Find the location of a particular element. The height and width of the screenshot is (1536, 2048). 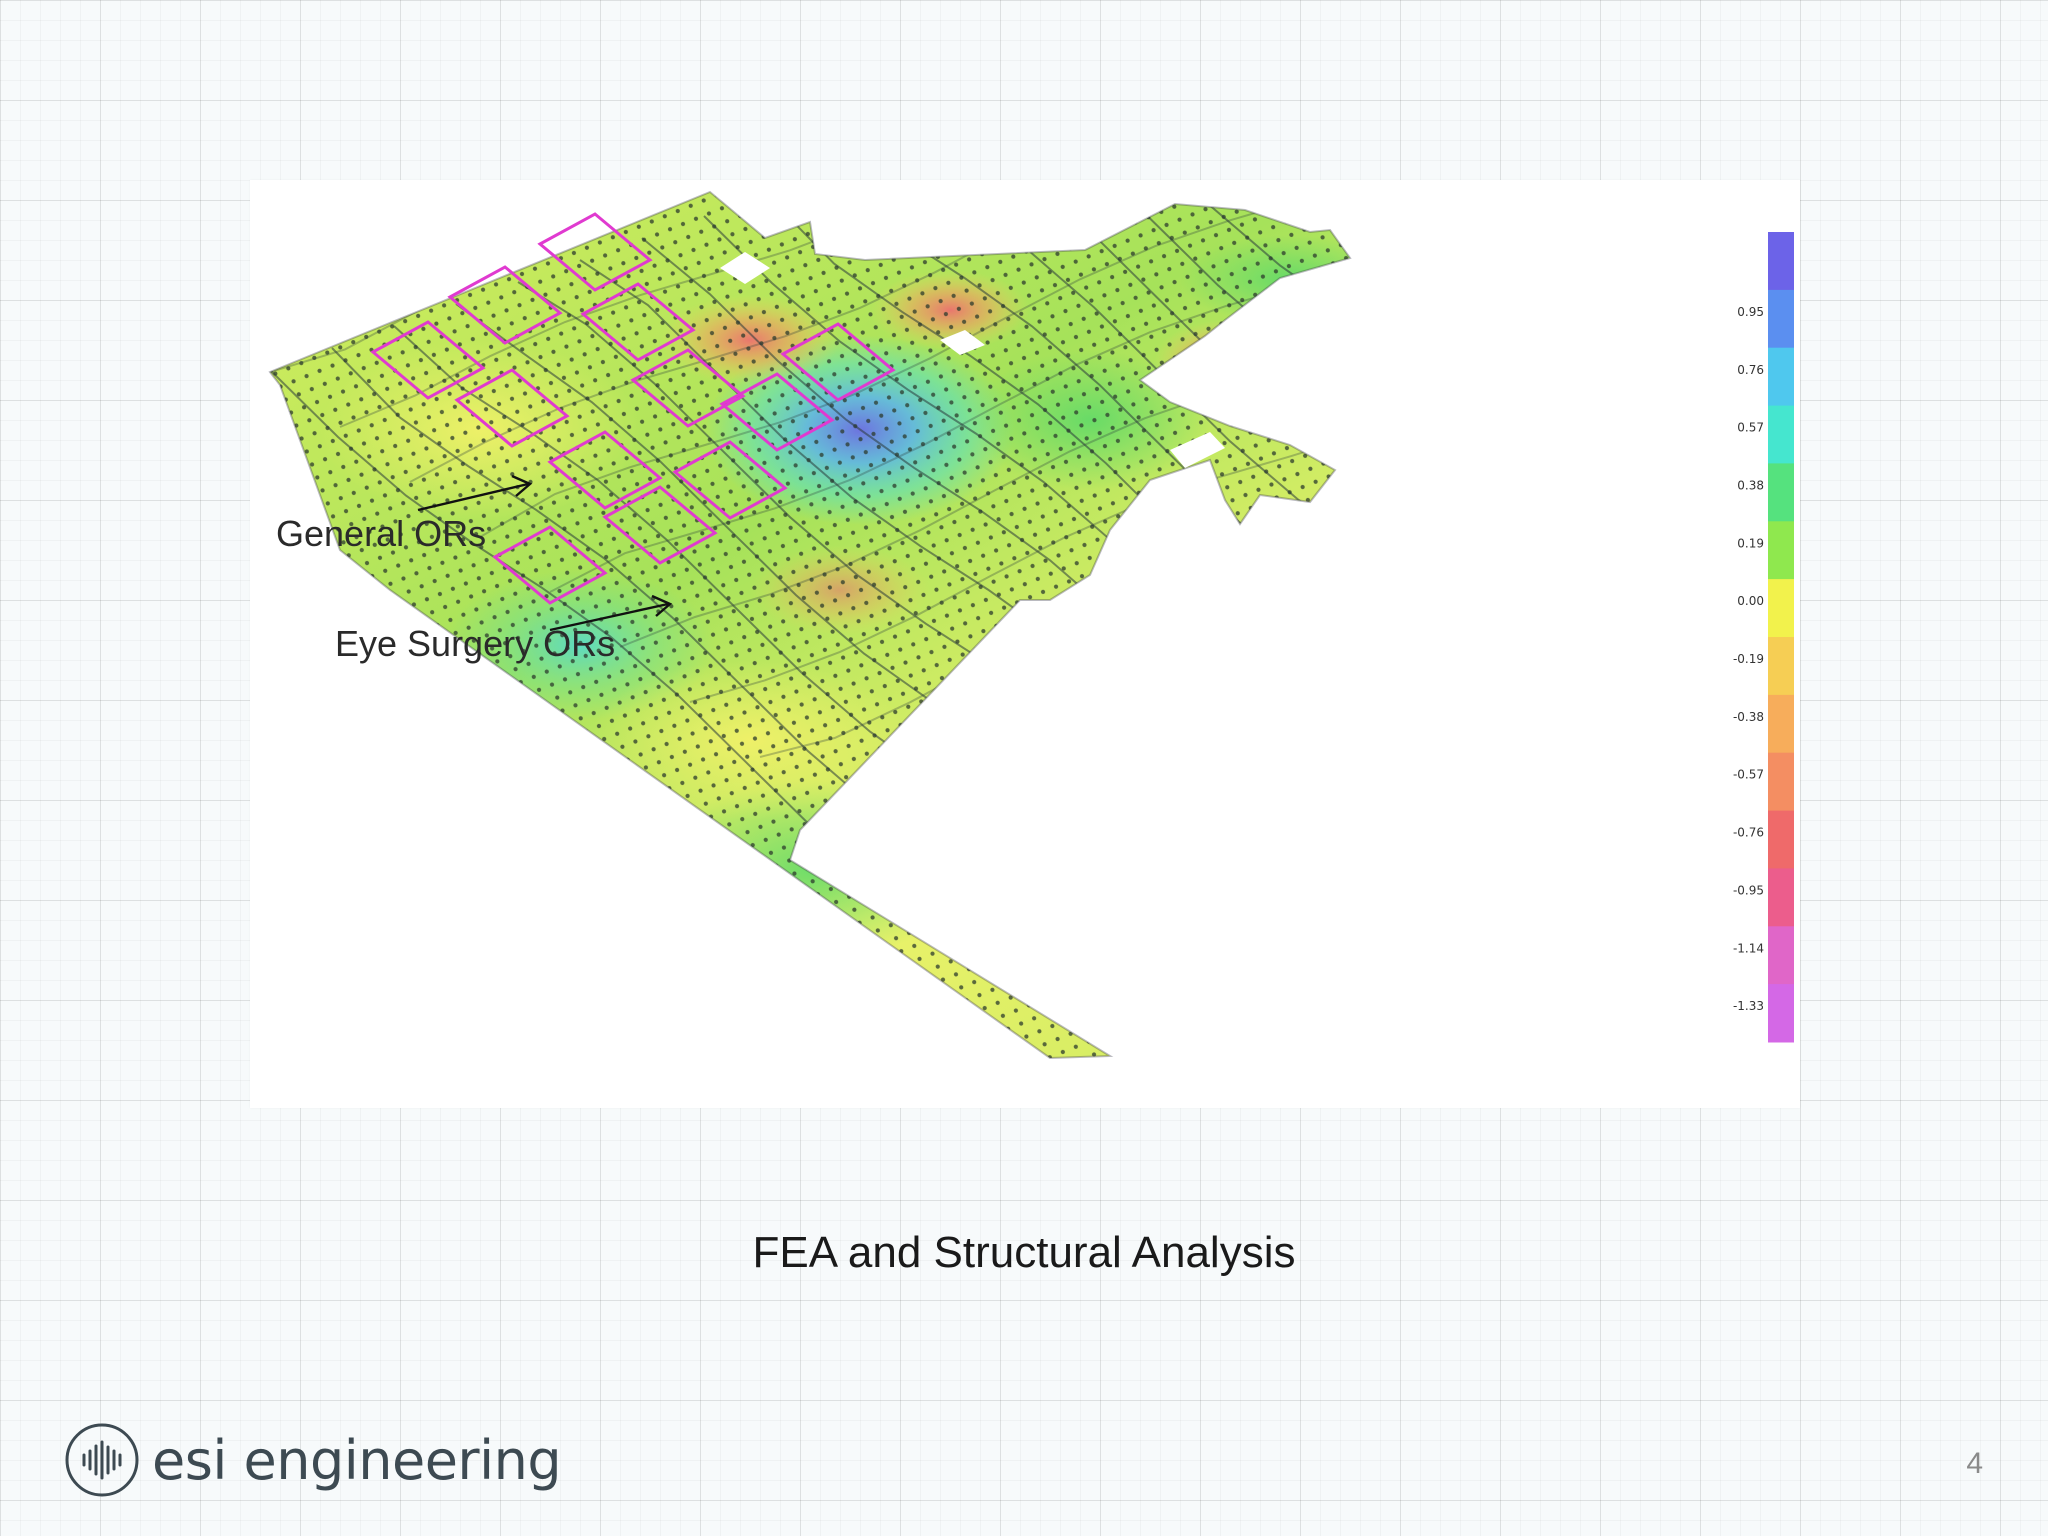

operating-room-outlines is located at coordinates (633, 408).